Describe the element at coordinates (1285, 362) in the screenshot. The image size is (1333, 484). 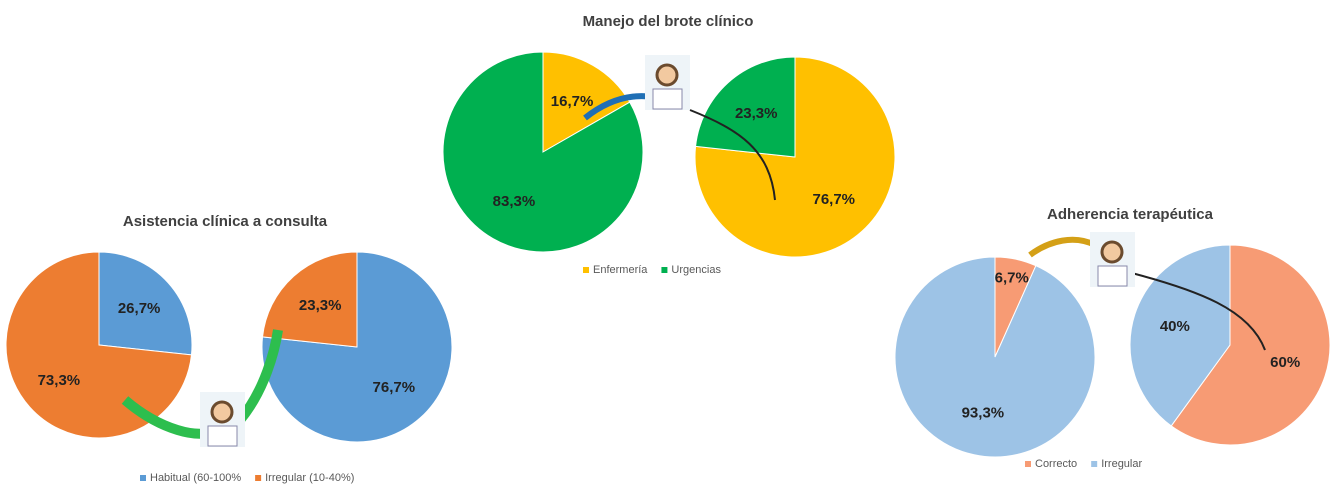
I see `data-label: 60%` at that location.